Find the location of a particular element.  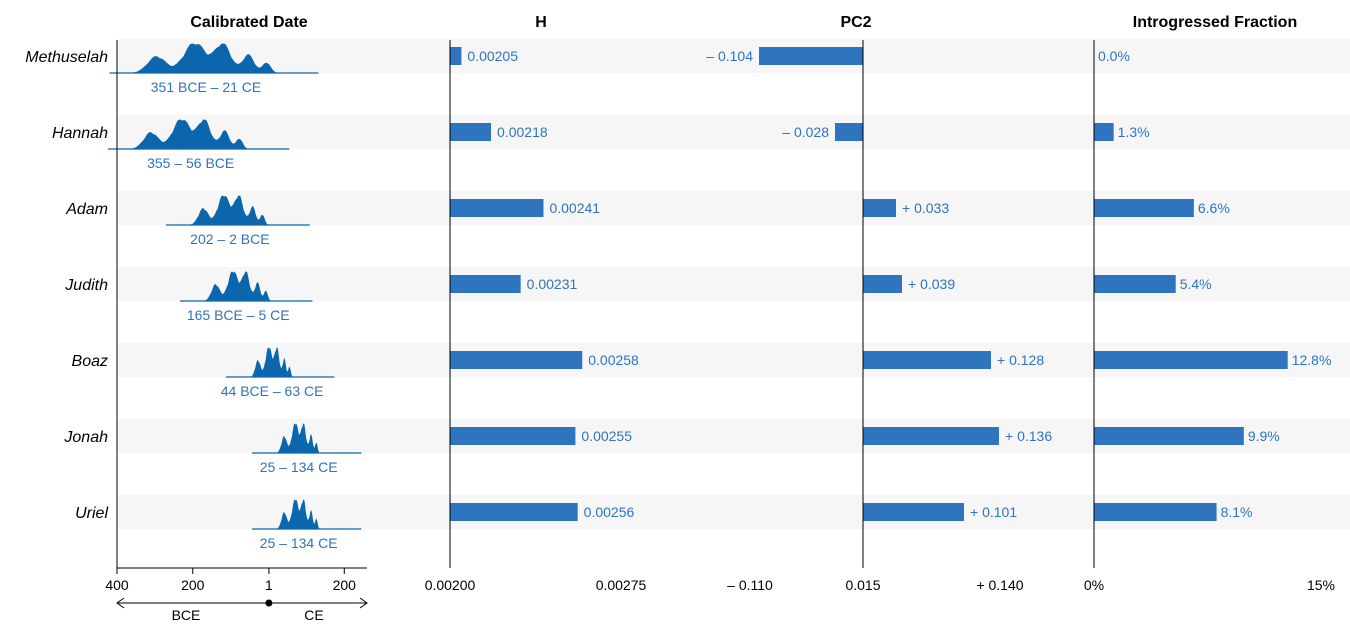

pc2-value-label: + 0.101 is located at coordinates (993, 512).